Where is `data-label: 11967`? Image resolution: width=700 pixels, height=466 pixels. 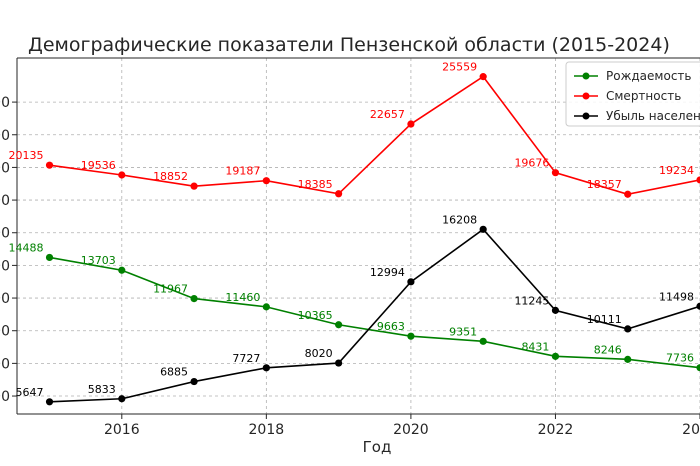 data-label: 11967 is located at coordinates (170, 289).